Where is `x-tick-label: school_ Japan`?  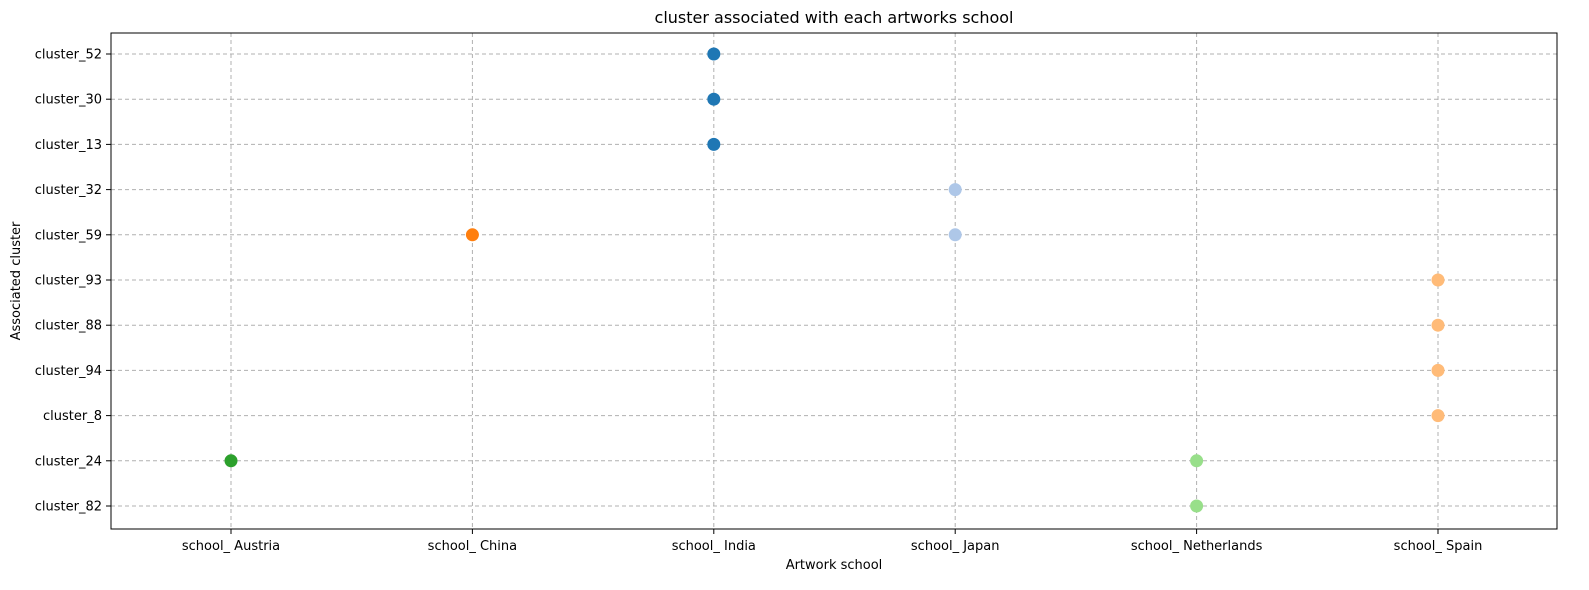 x-tick-label: school_ Japan is located at coordinates (955, 546).